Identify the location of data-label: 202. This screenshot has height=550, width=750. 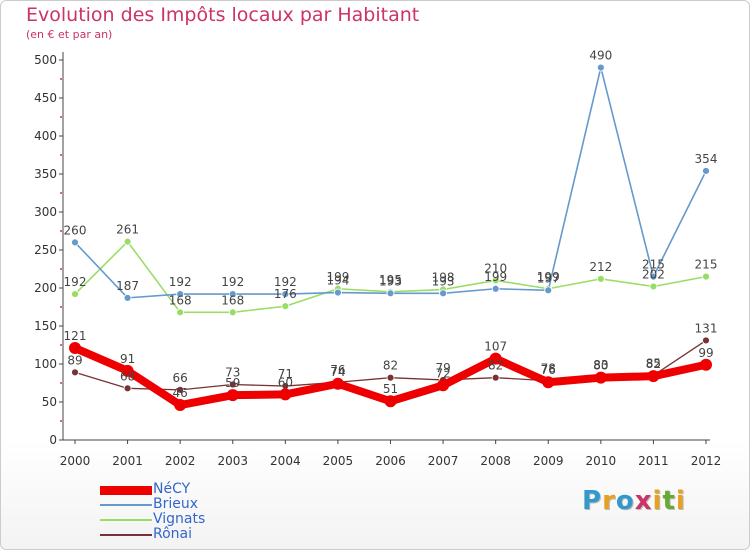
(653, 274).